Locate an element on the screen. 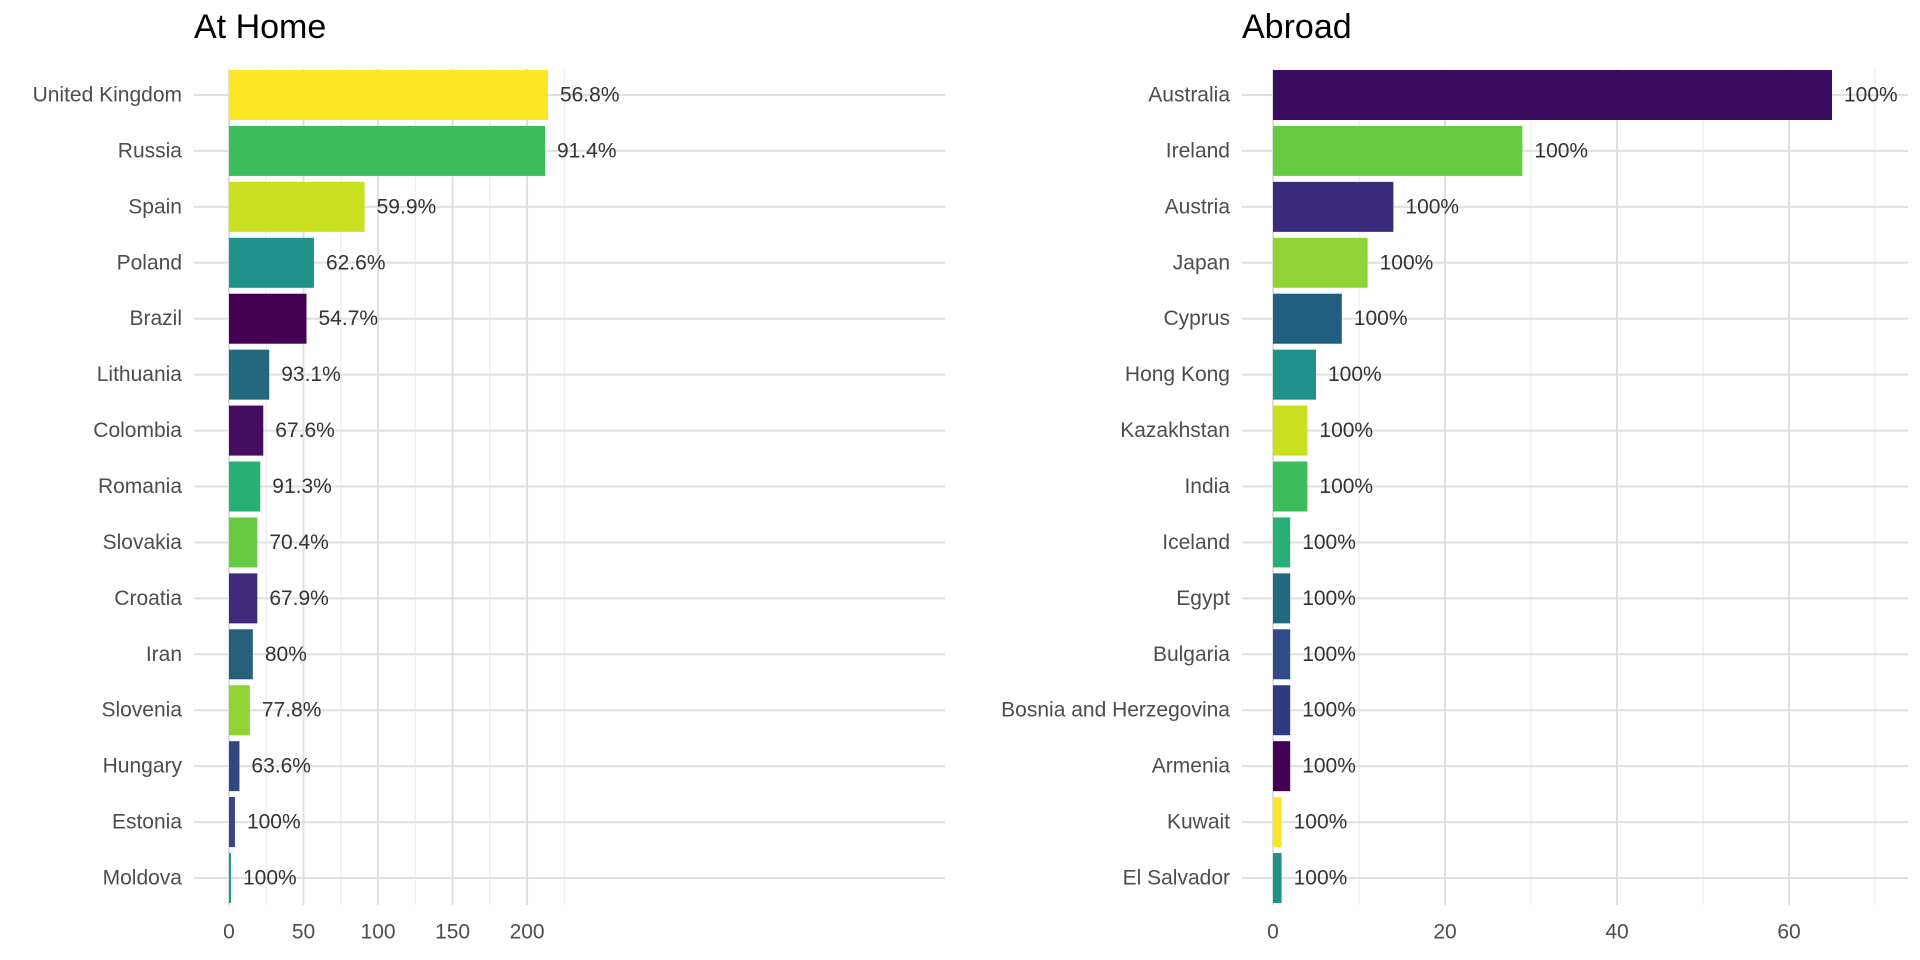 The height and width of the screenshot is (960, 1920). home-category-label: Croatia is located at coordinates (148, 598).